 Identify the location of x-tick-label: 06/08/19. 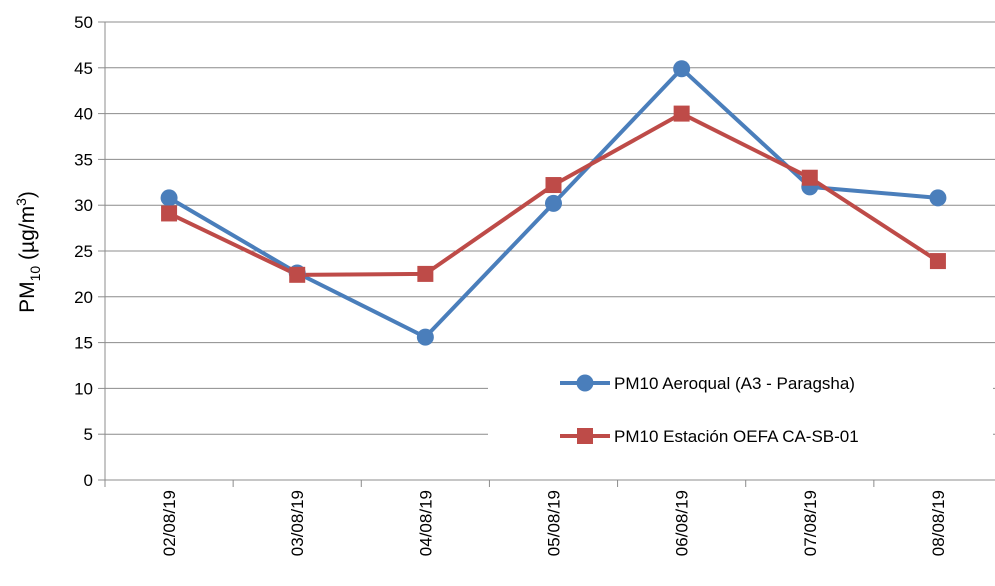
(682, 523).